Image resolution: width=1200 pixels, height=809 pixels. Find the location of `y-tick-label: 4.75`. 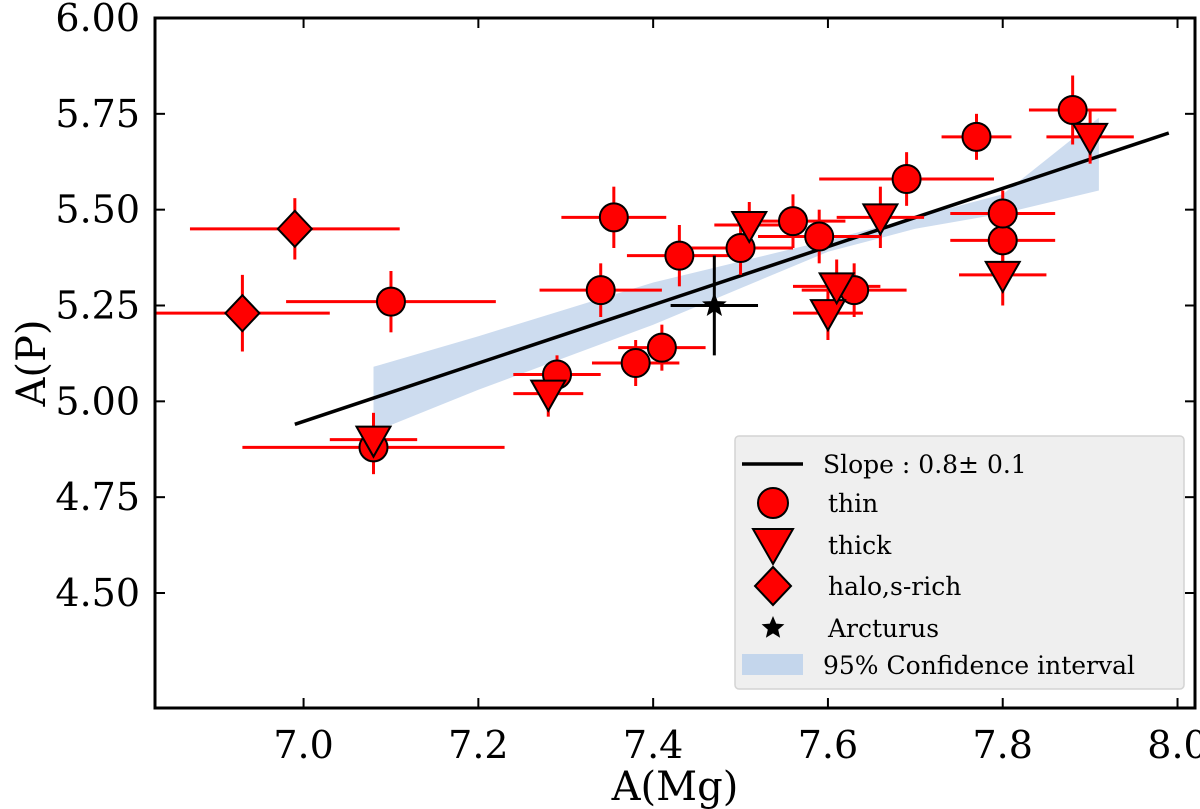

y-tick-label: 4.75 is located at coordinates (97, 497).